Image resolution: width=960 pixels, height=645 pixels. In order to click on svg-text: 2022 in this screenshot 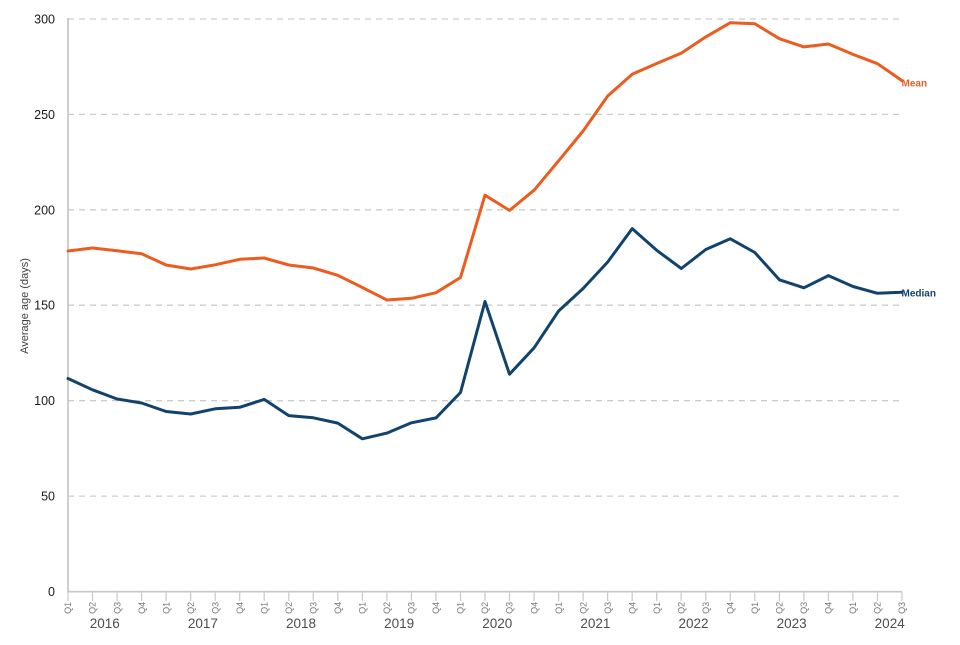, I will do `click(693, 623)`.